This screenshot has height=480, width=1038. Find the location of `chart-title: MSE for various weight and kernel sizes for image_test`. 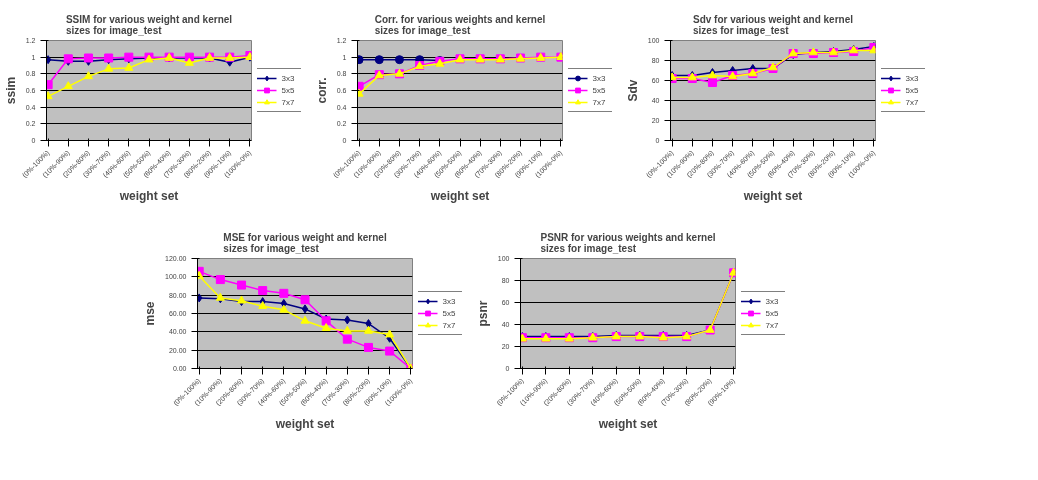

chart-title: MSE for various weight and kernel sizes for image_test is located at coordinates (305, 242).